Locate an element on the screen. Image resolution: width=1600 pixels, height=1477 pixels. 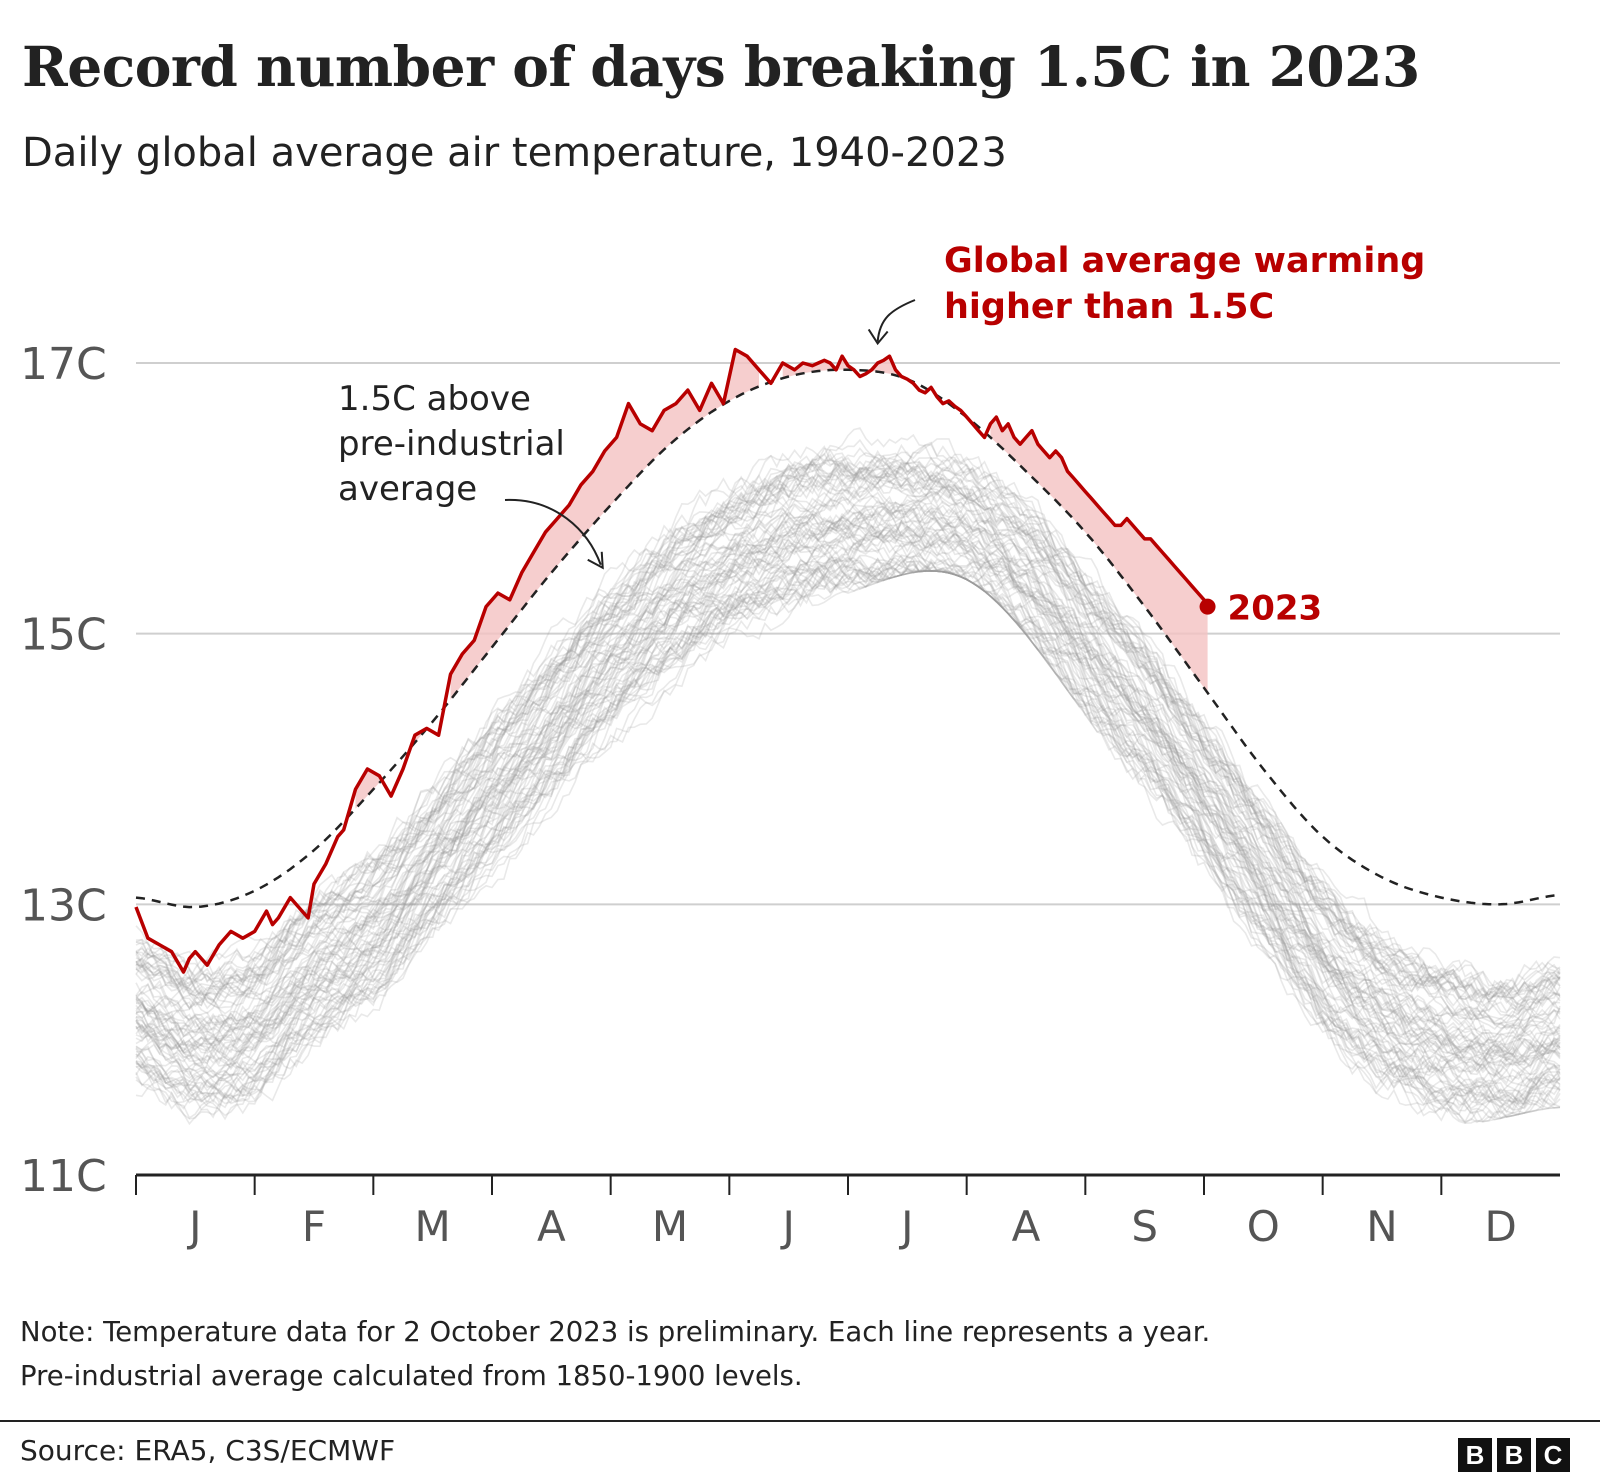
threshold-label-line-2: pre-industrial is located at coordinates (451, 444).